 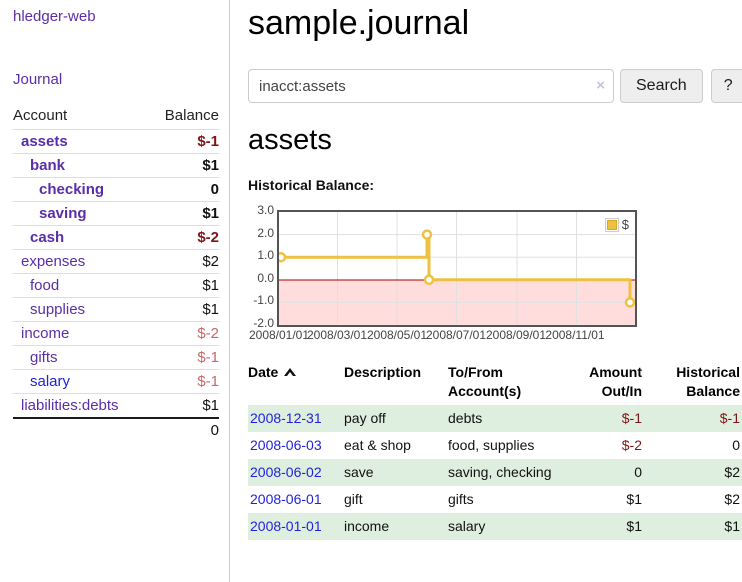 What do you see at coordinates (615, 381) in the screenshot?
I see `amount-column-header: Amount Out/In` at bounding box center [615, 381].